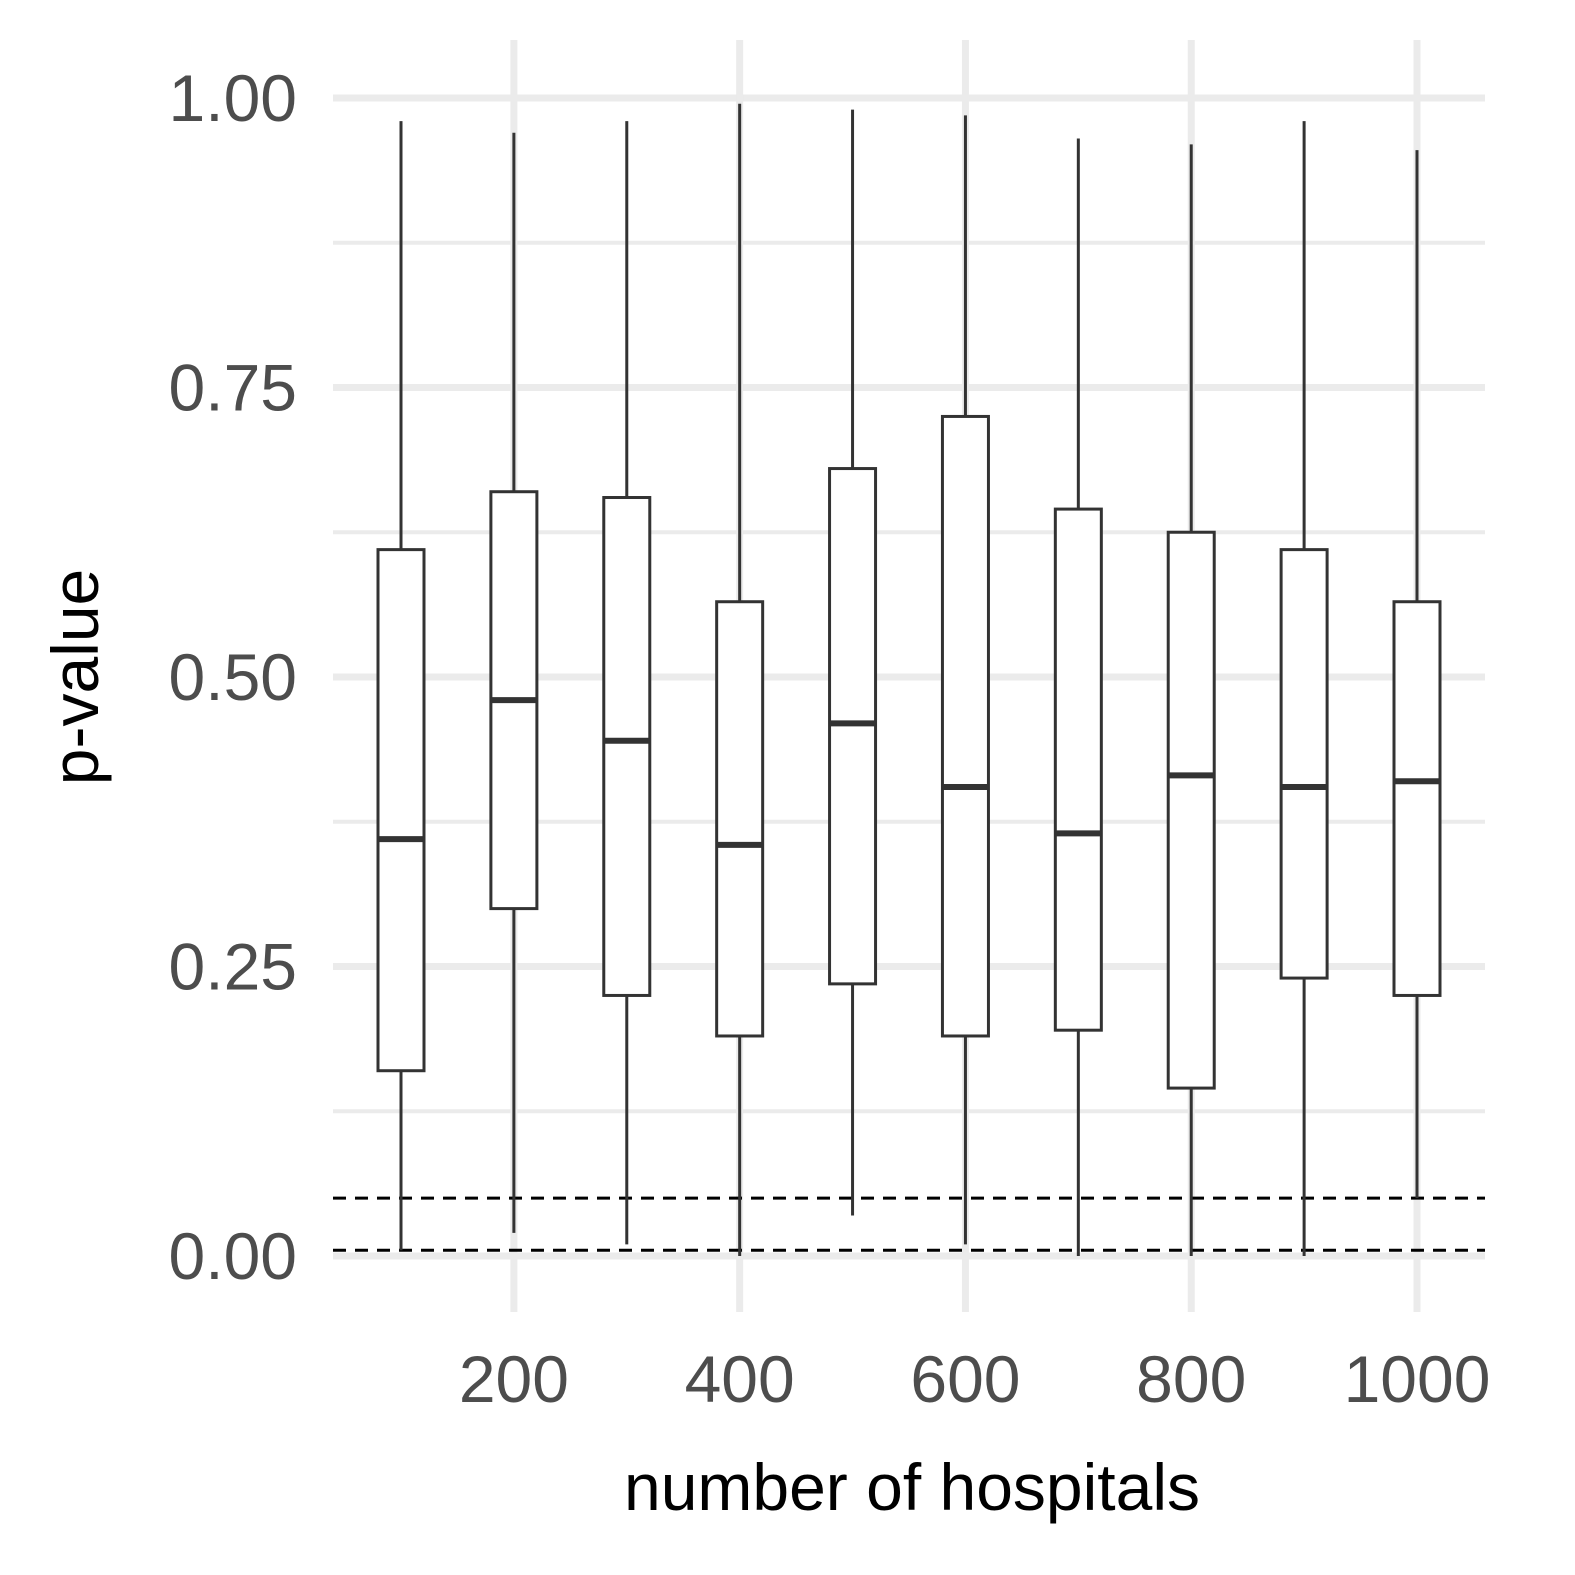 The height and width of the screenshot is (1575, 1575). Describe the element at coordinates (740, 1379) in the screenshot. I see `x-tick-label: 400` at that location.